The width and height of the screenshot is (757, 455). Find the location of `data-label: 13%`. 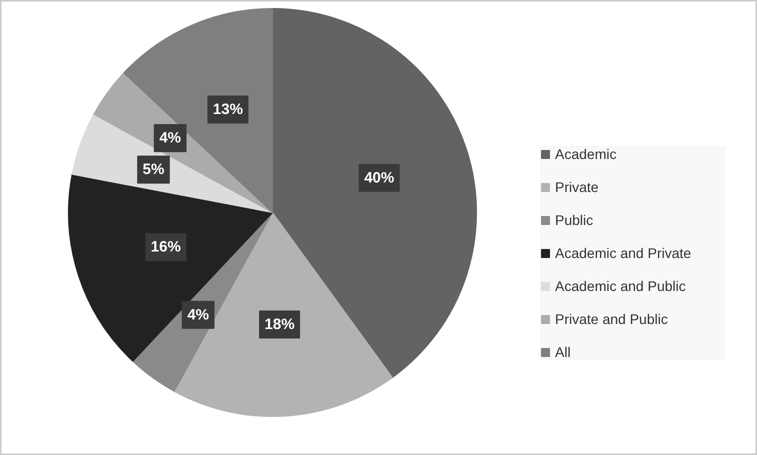

data-label: 13% is located at coordinates (227, 109).